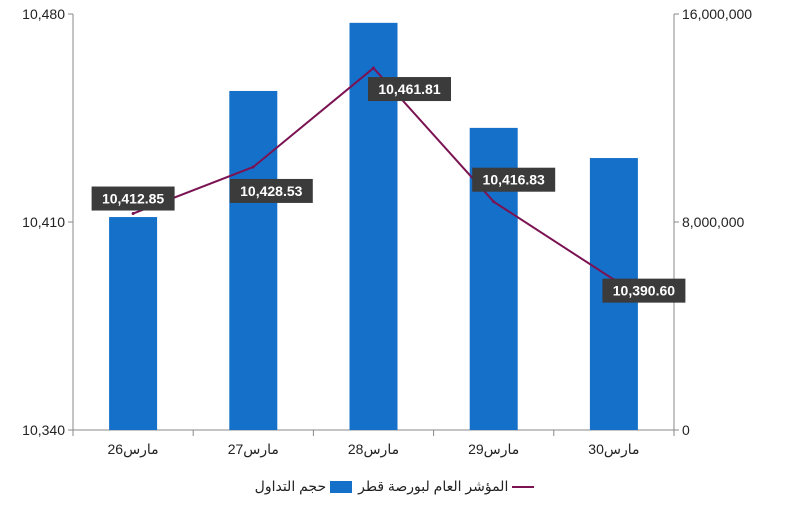 Image resolution: width=789 pixels, height=506 pixels. I want to click on data-label: 10,390.60, so click(644, 291).